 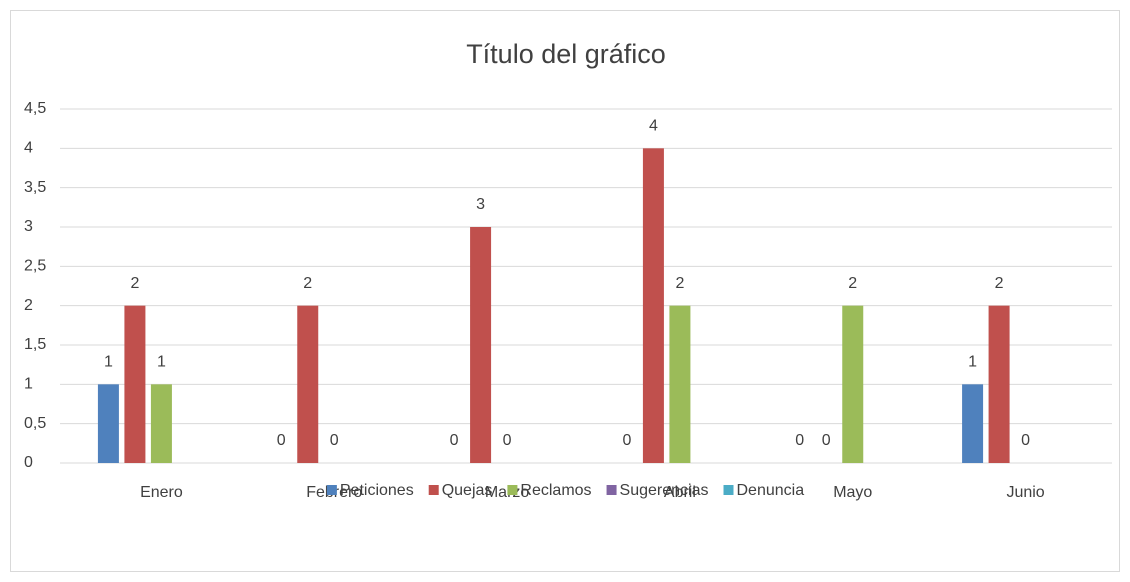 I want to click on y-tick-label: 2, so click(x=28, y=305).